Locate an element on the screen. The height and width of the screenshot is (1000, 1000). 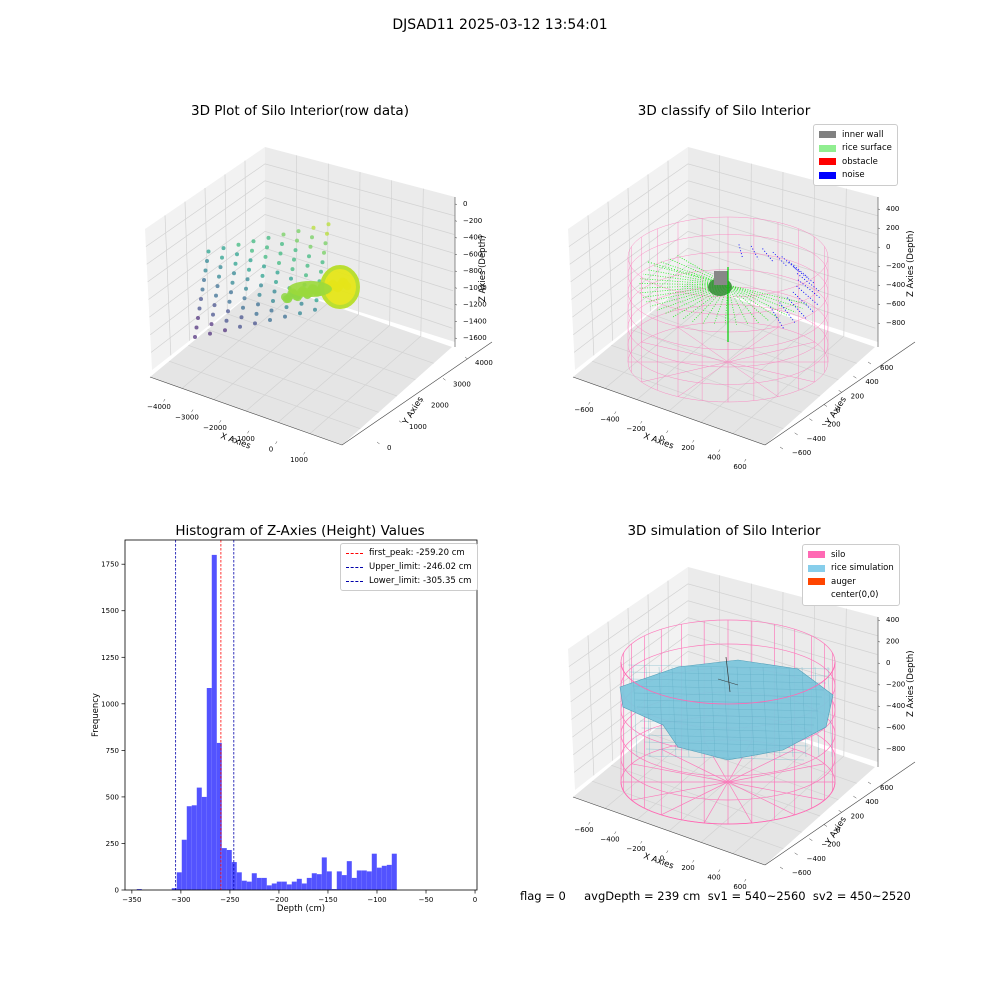
p1-grid-line is located at coordinates (365, 384).